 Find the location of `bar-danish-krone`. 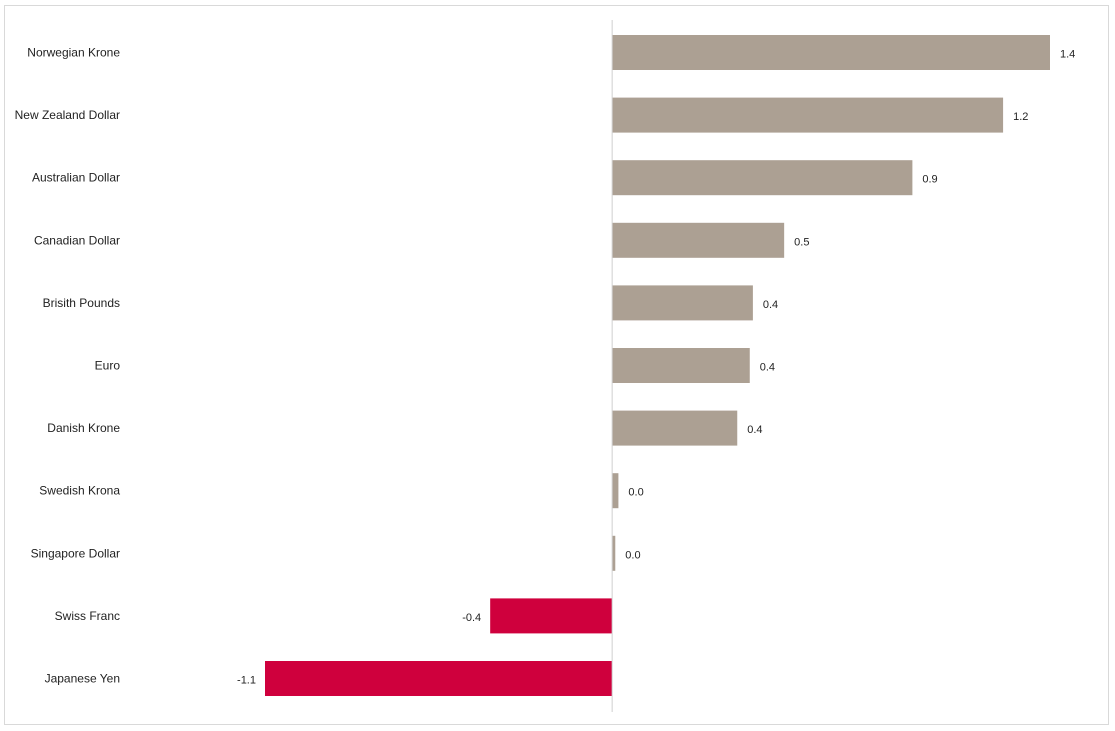

bar-danish-krone is located at coordinates (675, 428).